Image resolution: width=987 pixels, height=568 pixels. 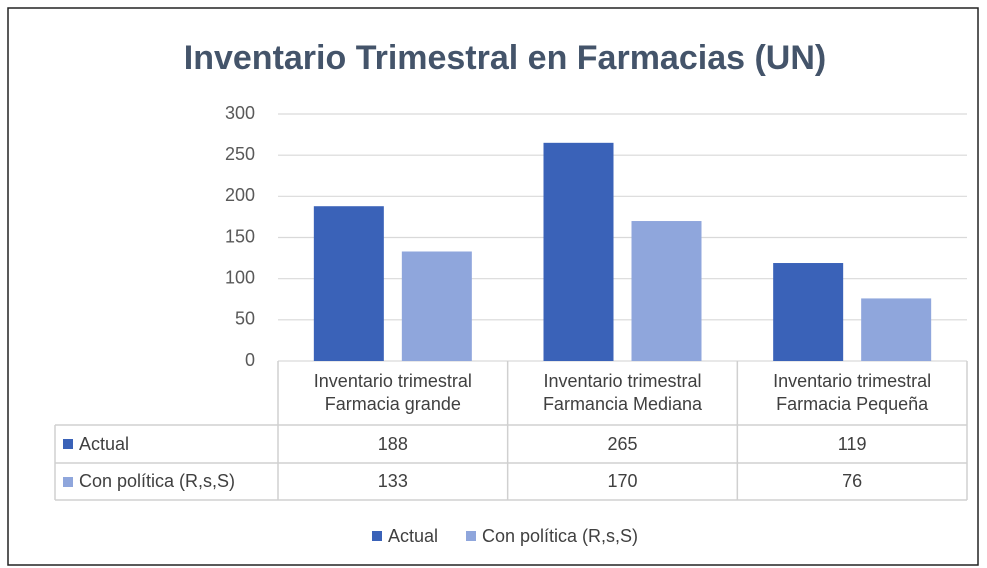 I want to click on y-tick-label: 200, so click(x=240, y=195).